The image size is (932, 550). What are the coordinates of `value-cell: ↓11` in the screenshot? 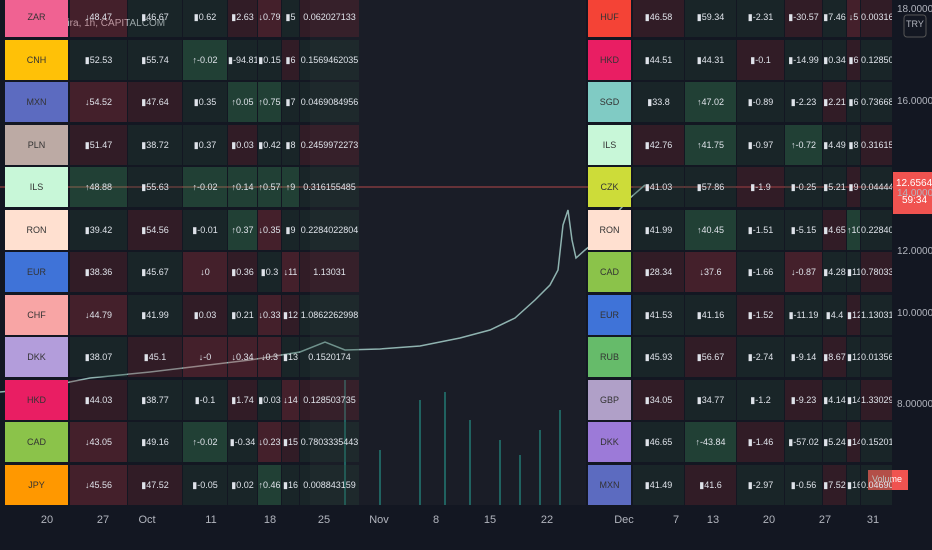 It's located at (290, 272).